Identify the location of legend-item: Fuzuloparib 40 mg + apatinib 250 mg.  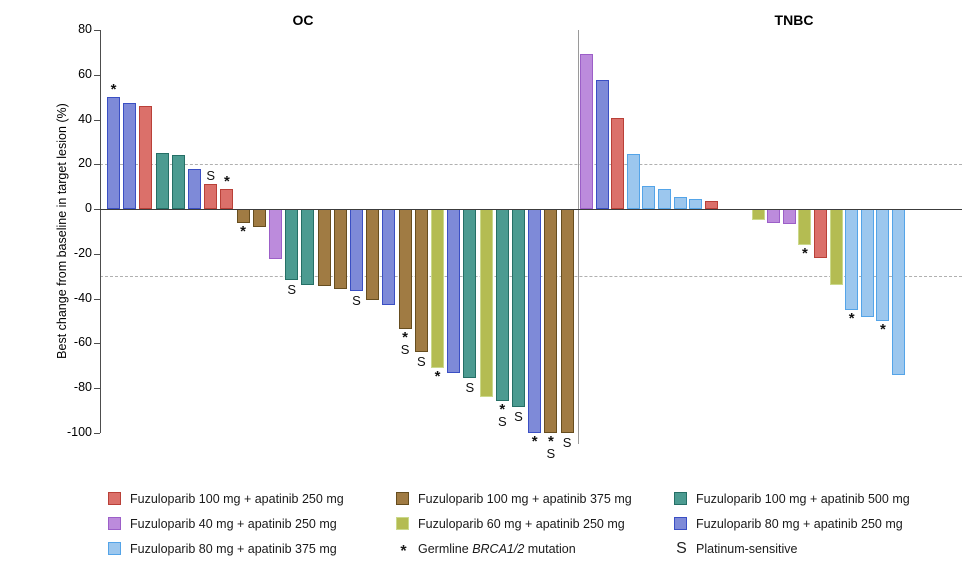
(226, 523).